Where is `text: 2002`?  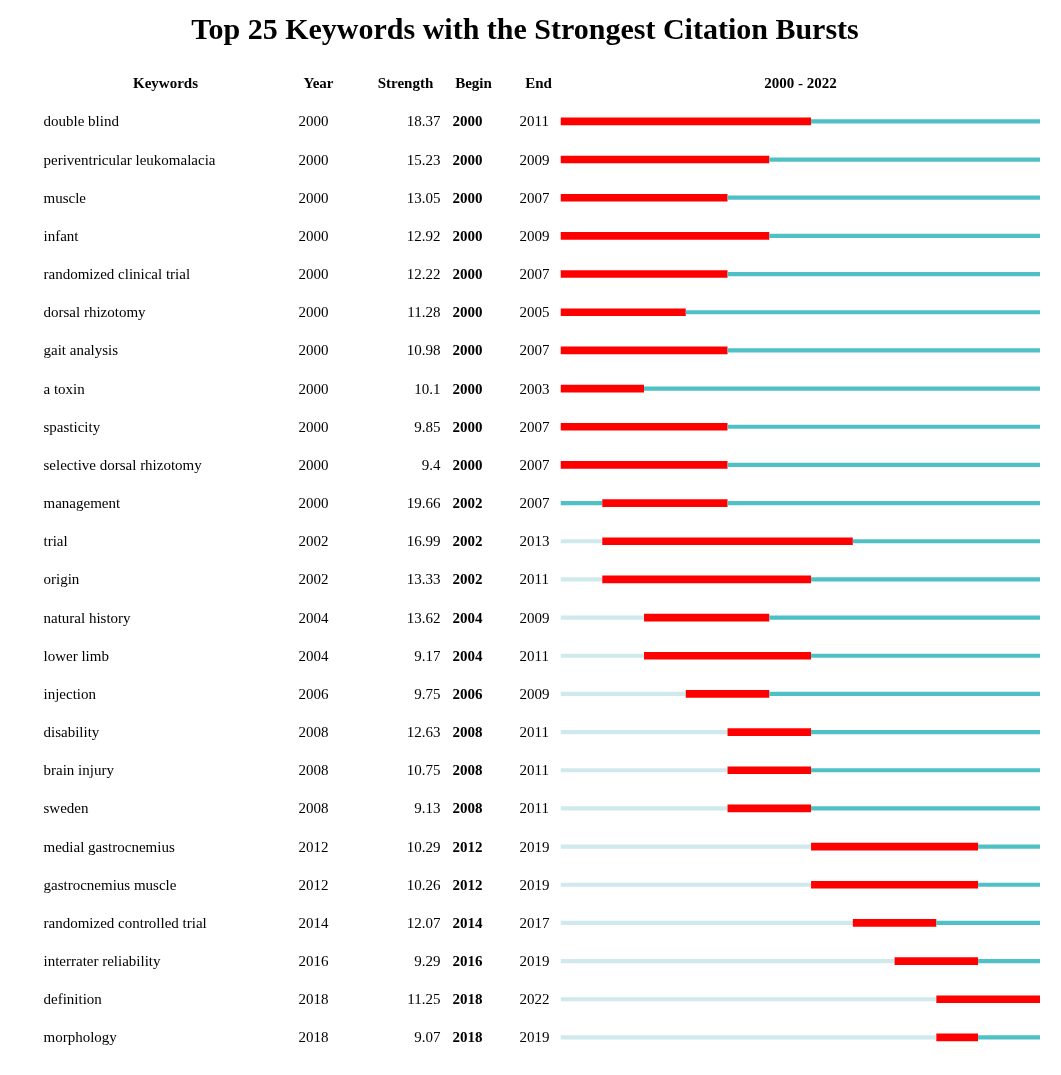 text: 2002 is located at coordinates (467, 502).